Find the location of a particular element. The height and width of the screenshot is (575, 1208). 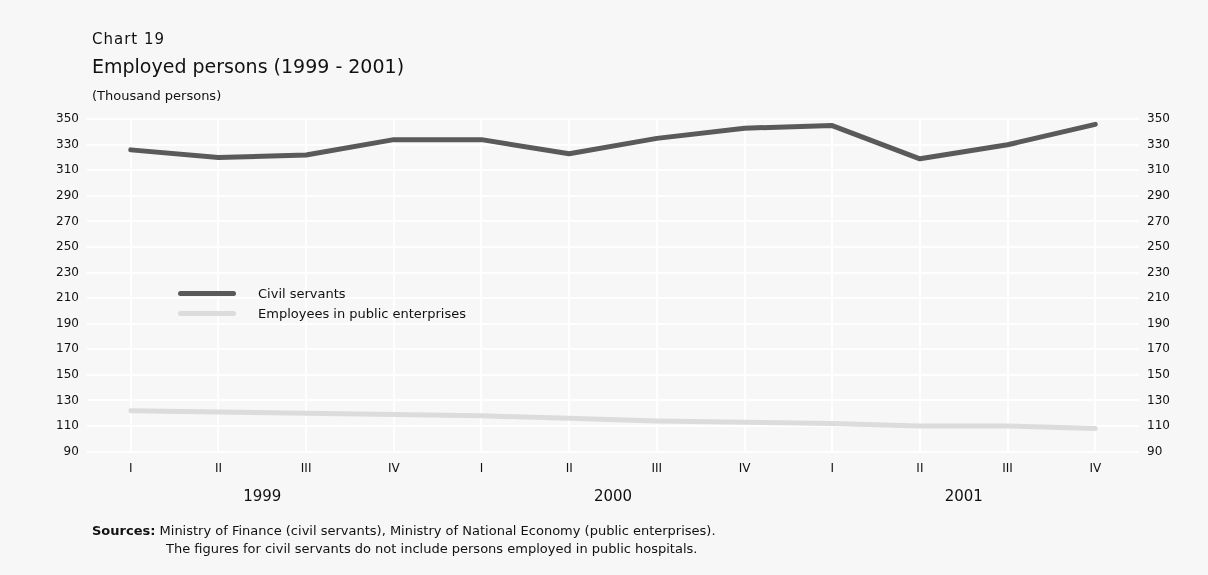

y-tick-label: 110 is located at coordinates (67, 425).